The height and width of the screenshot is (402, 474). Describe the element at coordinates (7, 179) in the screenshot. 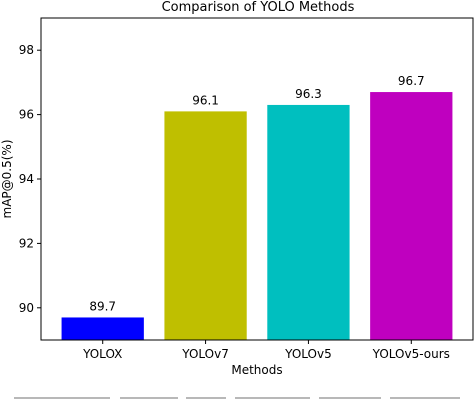

I see `y-axis-label: mAP@0.5(%)` at that location.